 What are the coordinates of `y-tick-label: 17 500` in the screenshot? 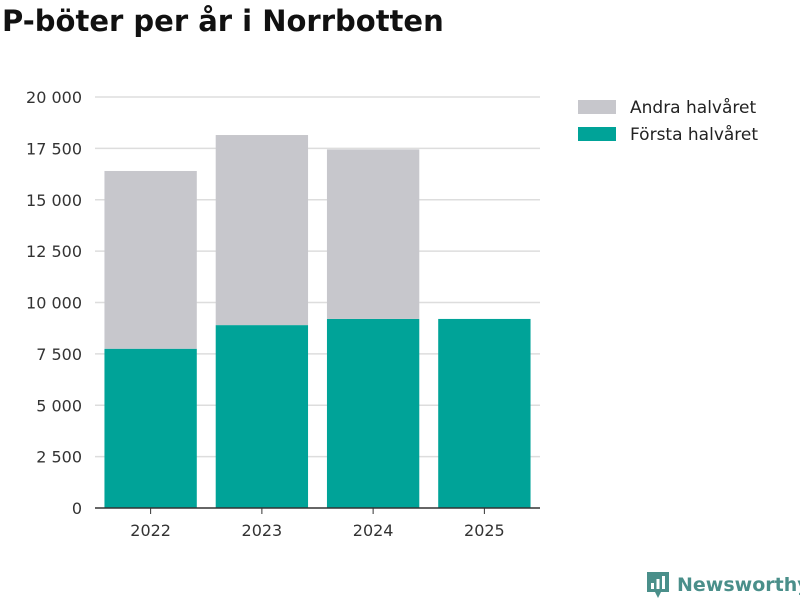 It's located at (54, 148).